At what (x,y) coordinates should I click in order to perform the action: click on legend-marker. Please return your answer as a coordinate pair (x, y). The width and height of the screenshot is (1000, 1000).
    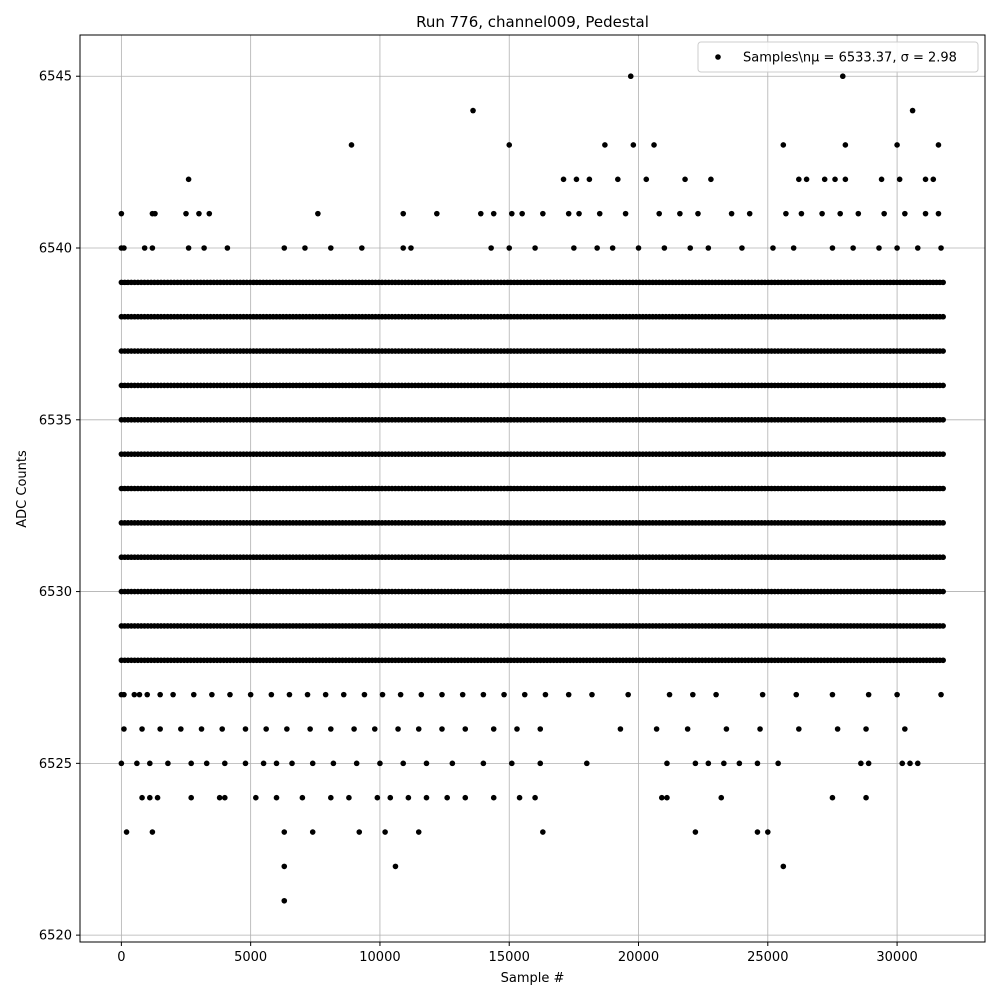
    Looking at the image, I should click on (718, 57).